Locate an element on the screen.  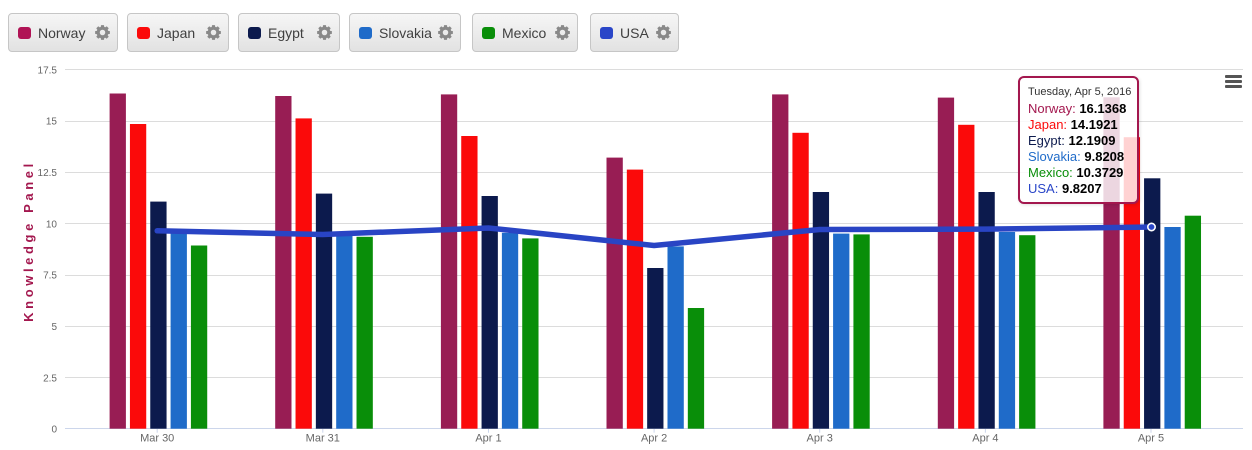
svg-text: 5 is located at coordinates (54, 327).